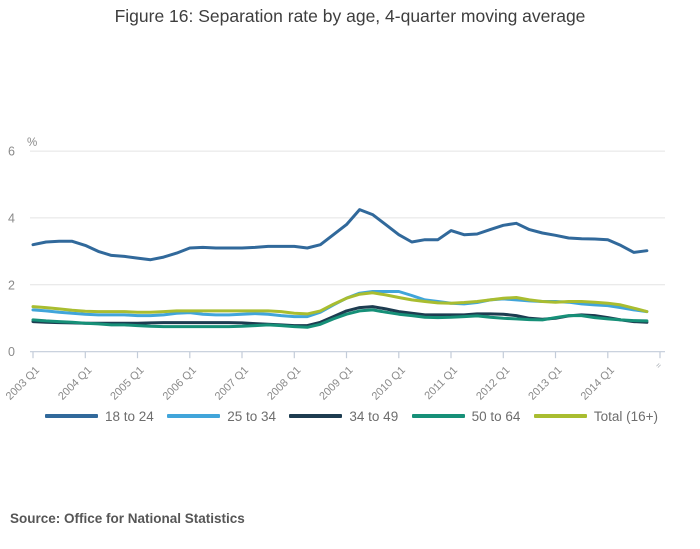  Describe the element at coordinates (32, 143) in the screenshot. I see `y-axis-unit-label: %` at that location.